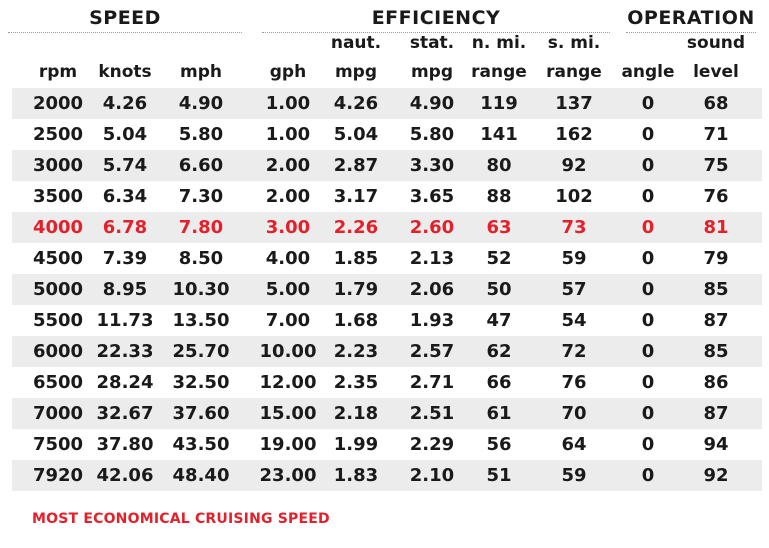 The width and height of the screenshot is (769, 548). Describe the element at coordinates (125, 258) in the screenshot. I see `cell-knots: 7.39` at that location.